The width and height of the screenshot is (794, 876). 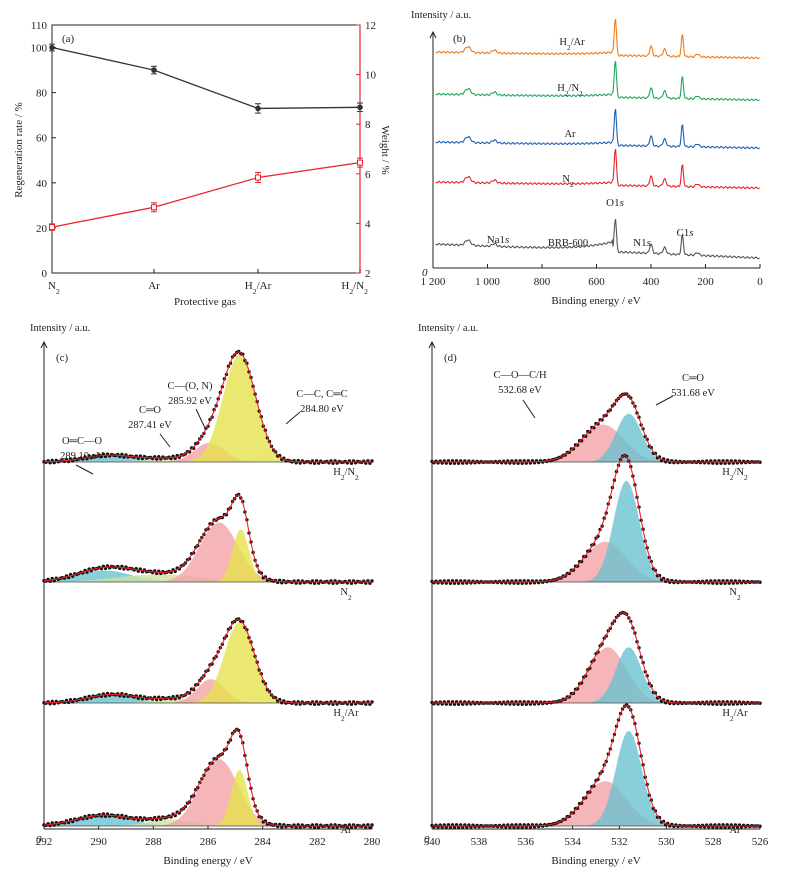 What do you see at coordinates (150, 425) in the screenshot?
I see `panel-c-annotation-value: 287.41 eV` at bounding box center [150, 425].